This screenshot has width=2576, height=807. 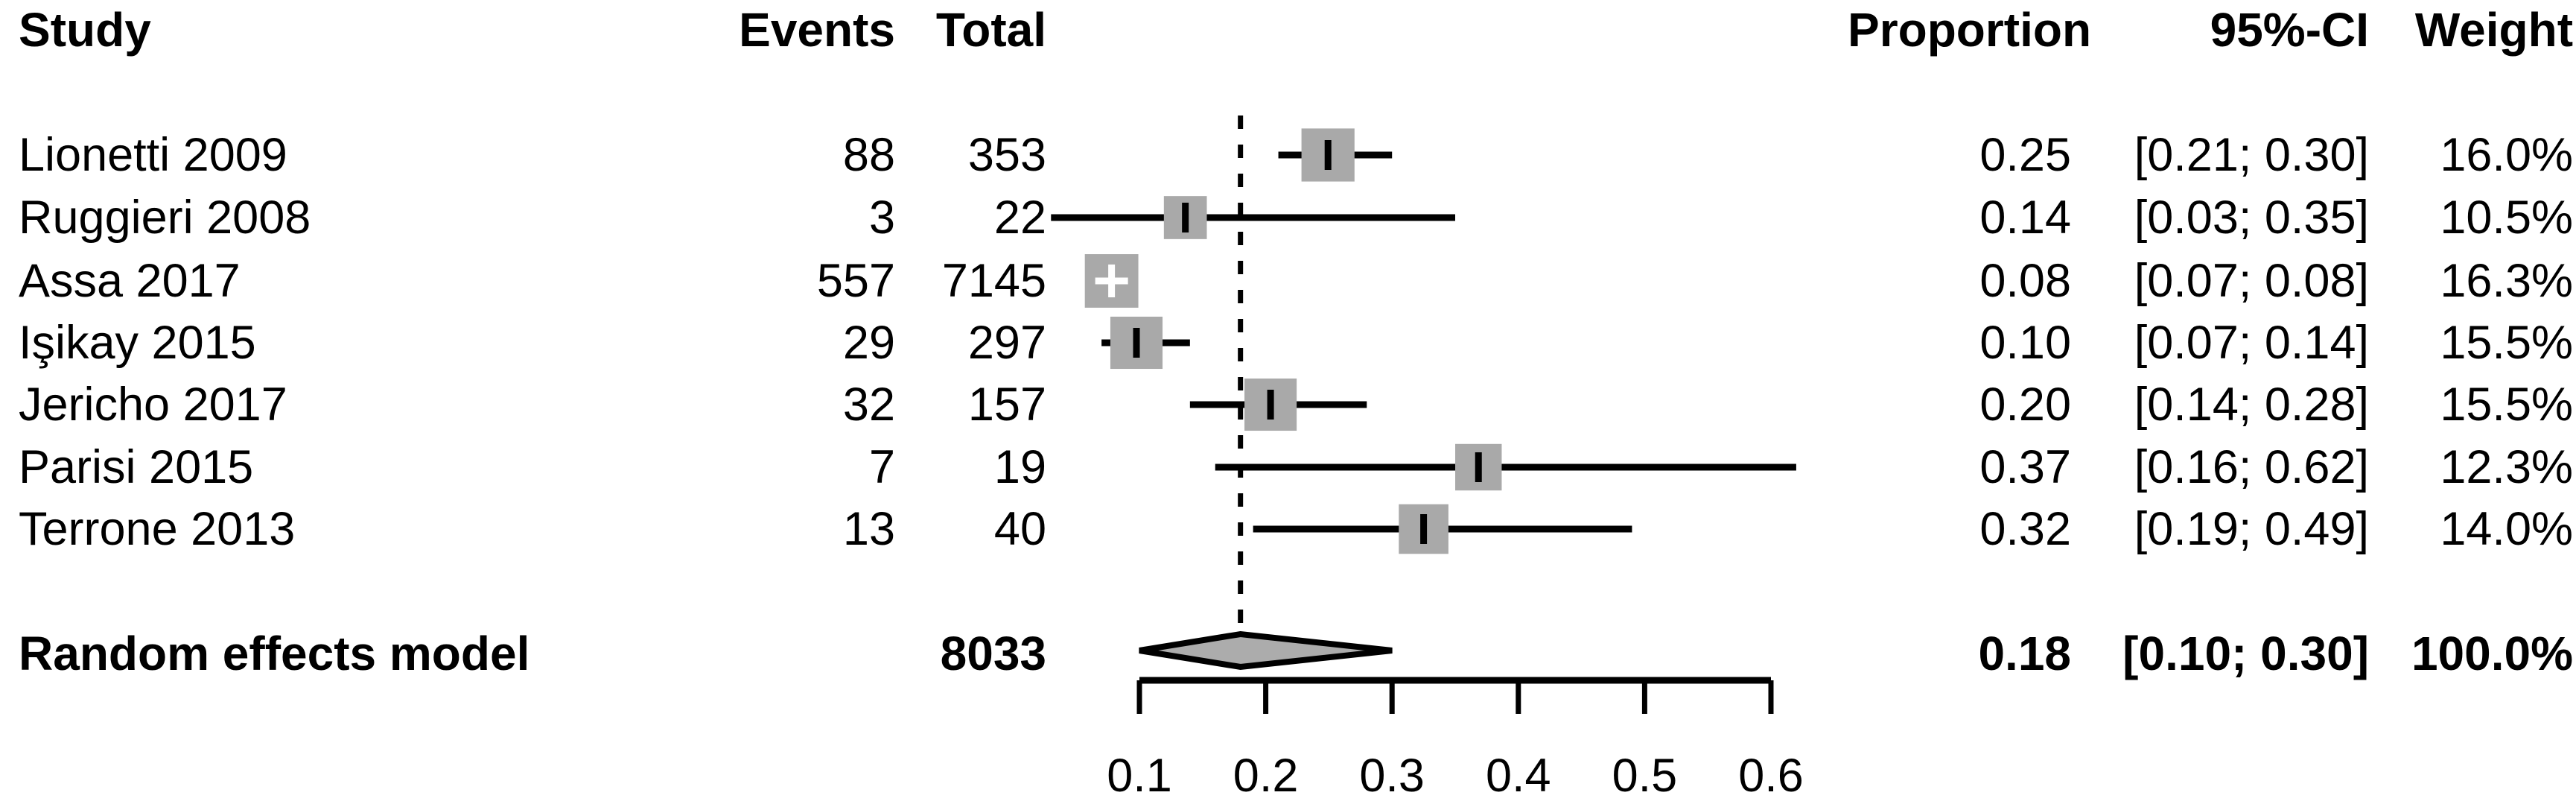 What do you see at coordinates (1006, 343) in the screenshot?
I see `total-value: 297` at bounding box center [1006, 343].